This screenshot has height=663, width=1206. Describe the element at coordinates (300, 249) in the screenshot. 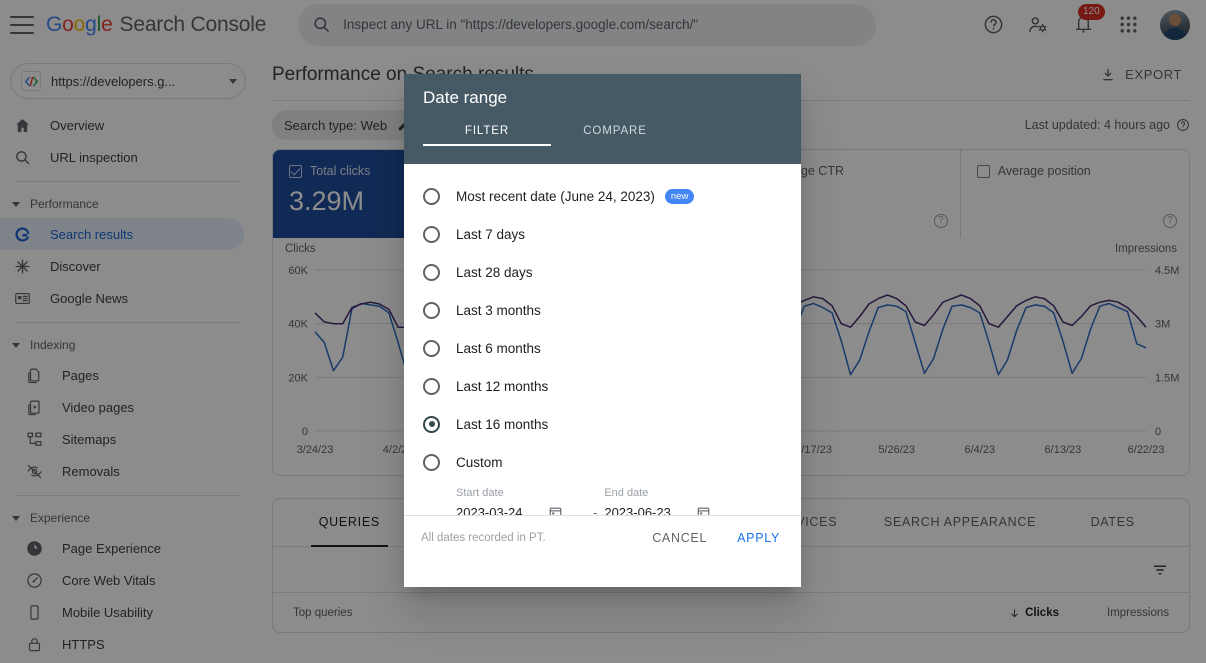

I see `chart-y-axis-title: Clicks` at that location.